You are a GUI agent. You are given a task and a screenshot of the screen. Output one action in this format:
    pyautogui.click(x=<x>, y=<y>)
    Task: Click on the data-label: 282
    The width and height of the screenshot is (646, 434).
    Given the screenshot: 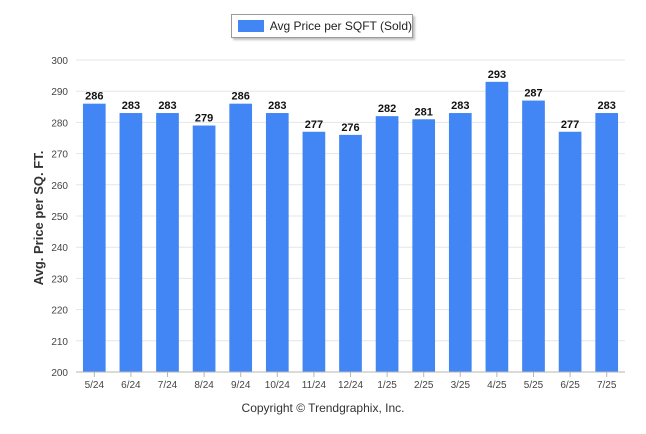 What is the action you would take?
    pyautogui.click(x=387, y=109)
    